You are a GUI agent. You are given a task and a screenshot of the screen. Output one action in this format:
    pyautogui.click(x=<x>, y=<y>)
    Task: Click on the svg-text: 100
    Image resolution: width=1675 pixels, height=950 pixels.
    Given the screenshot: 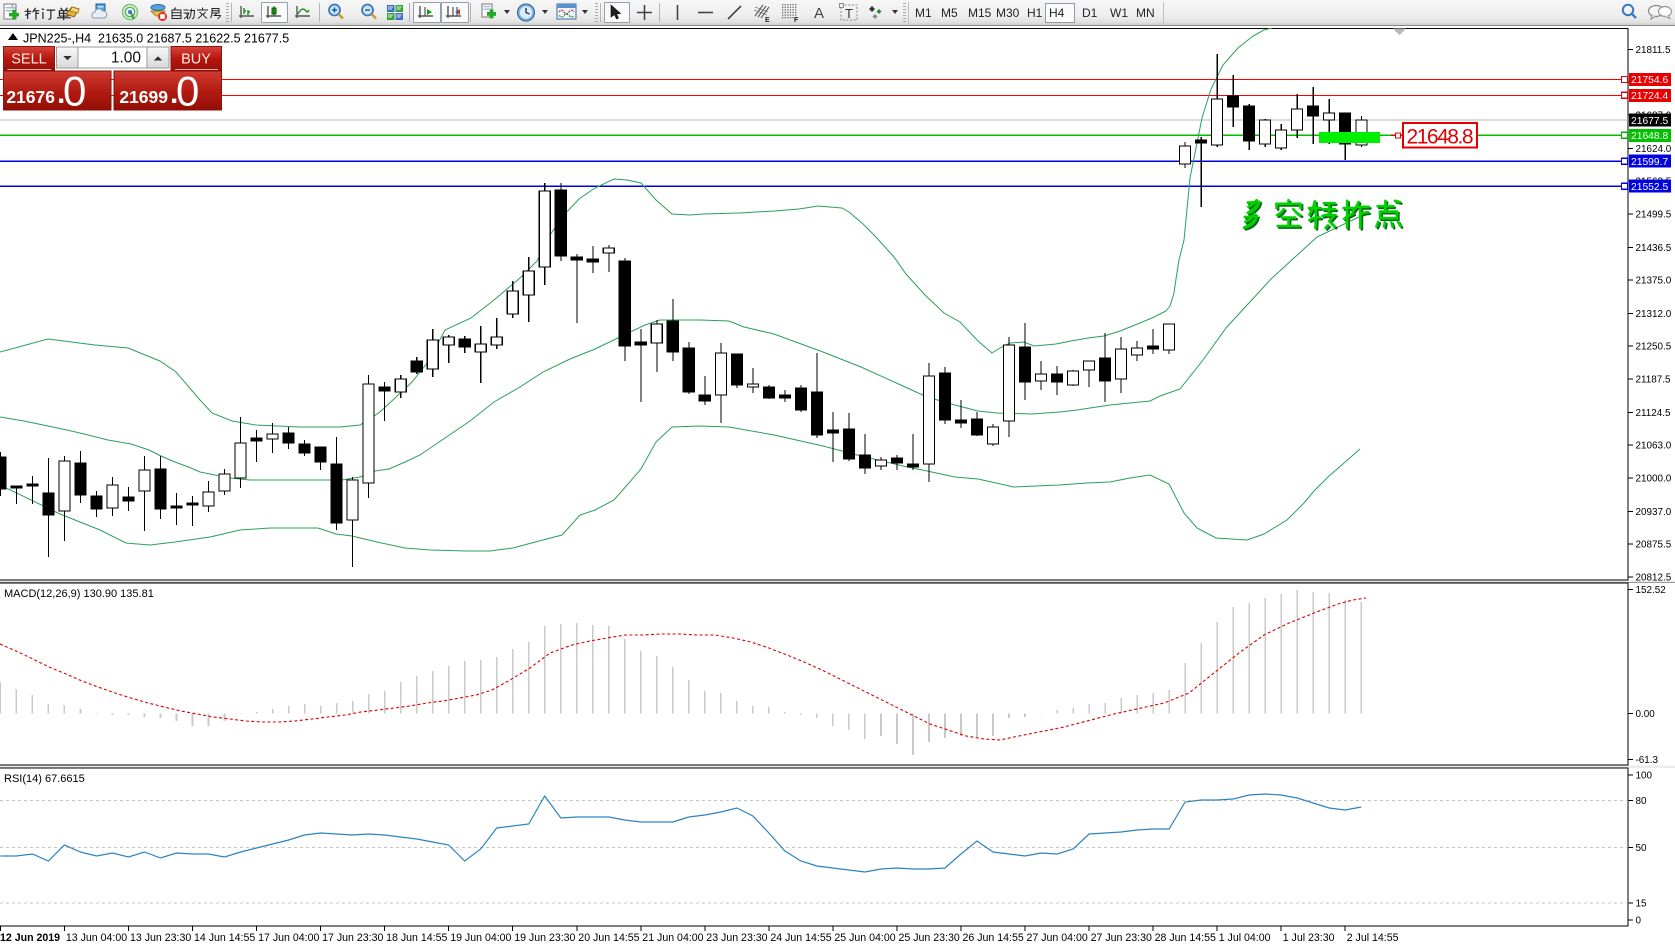 What is the action you would take?
    pyautogui.click(x=1644, y=775)
    